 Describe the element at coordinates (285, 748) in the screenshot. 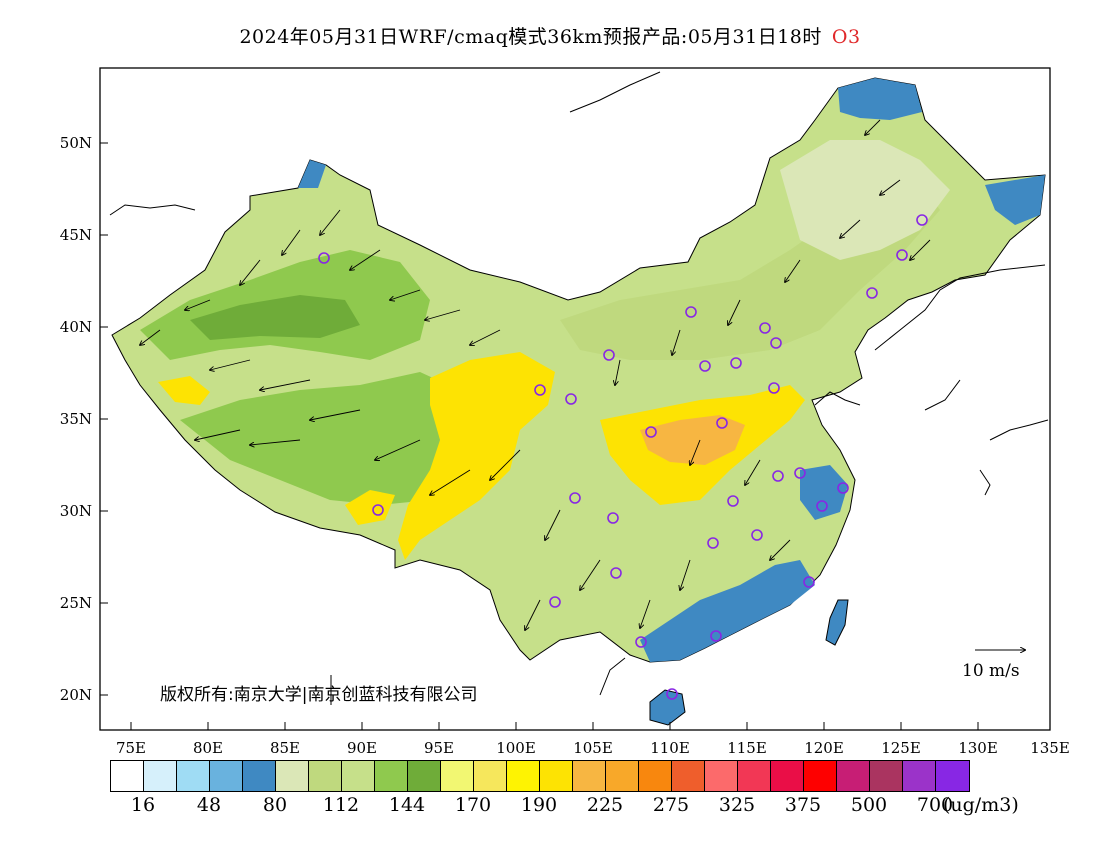

I see `lon-tick-85e: 85E` at that location.